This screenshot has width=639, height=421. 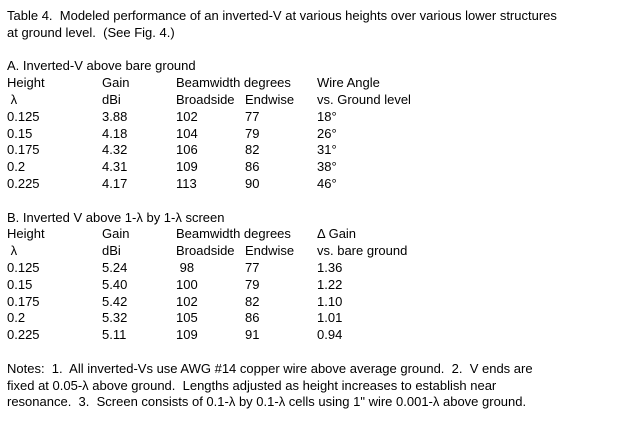 What do you see at coordinates (337, 234) in the screenshot?
I see `col-header-delta-gain: Δ Gain` at bounding box center [337, 234].